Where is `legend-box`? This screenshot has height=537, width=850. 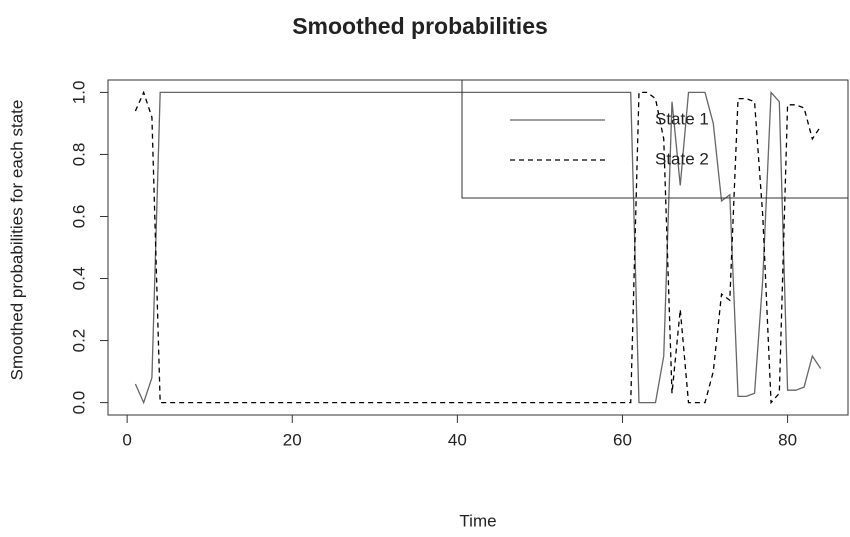
legend-box is located at coordinates (655, 139).